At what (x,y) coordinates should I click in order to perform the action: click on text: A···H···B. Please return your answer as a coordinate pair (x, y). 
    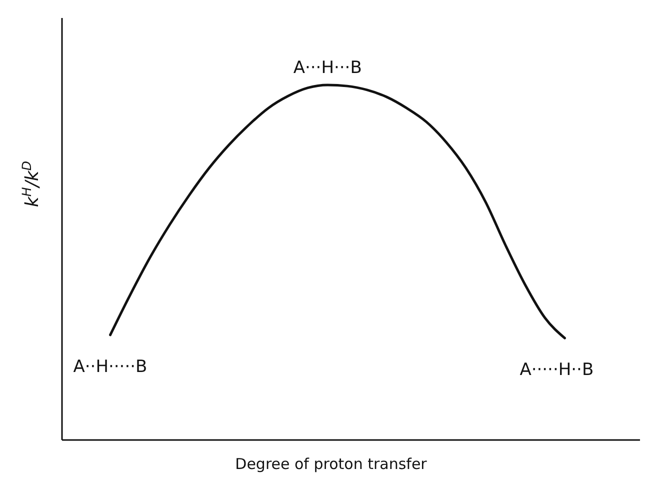
    Looking at the image, I should click on (327, 68).